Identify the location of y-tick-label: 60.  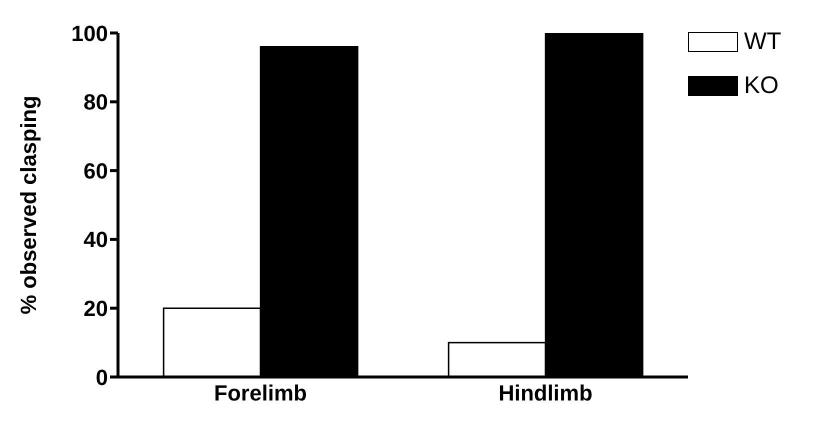
(96, 171).